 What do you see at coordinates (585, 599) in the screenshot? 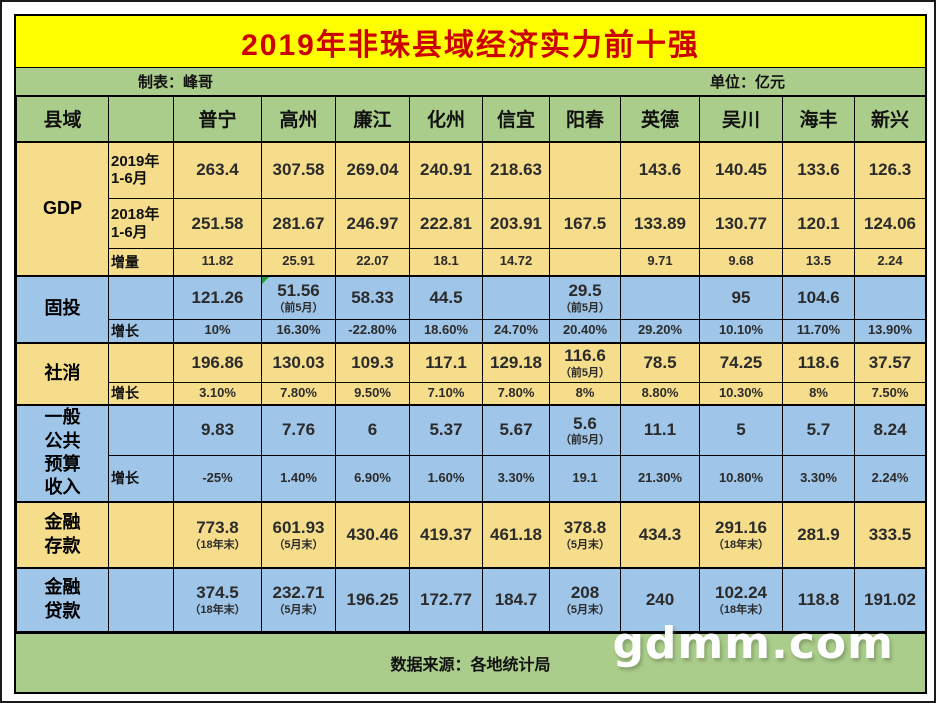
I see `table-cell: 208 （5月末）` at bounding box center [585, 599].